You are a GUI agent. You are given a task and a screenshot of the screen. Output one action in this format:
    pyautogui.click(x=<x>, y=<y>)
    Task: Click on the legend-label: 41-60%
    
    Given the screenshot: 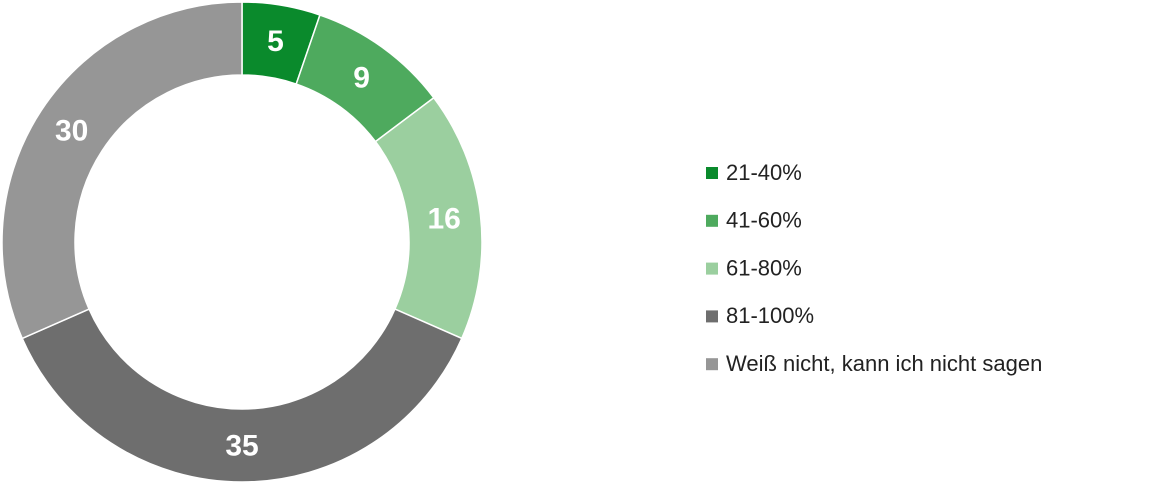 What is the action you would take?
    pyautogui.click(x=764, y=220)
    